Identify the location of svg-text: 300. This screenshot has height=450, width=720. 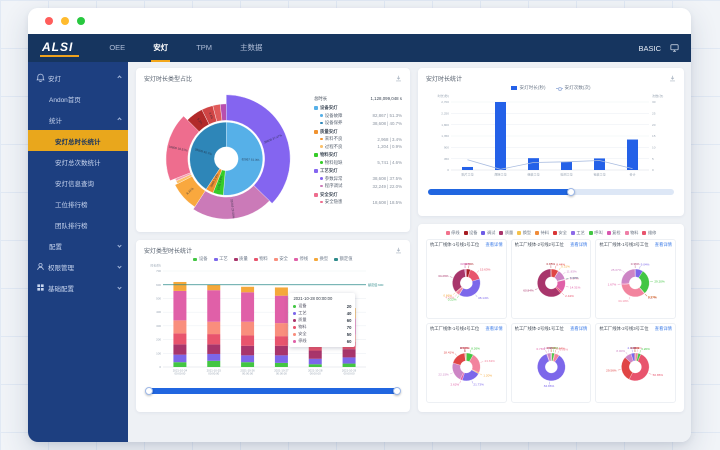
(158, 326).